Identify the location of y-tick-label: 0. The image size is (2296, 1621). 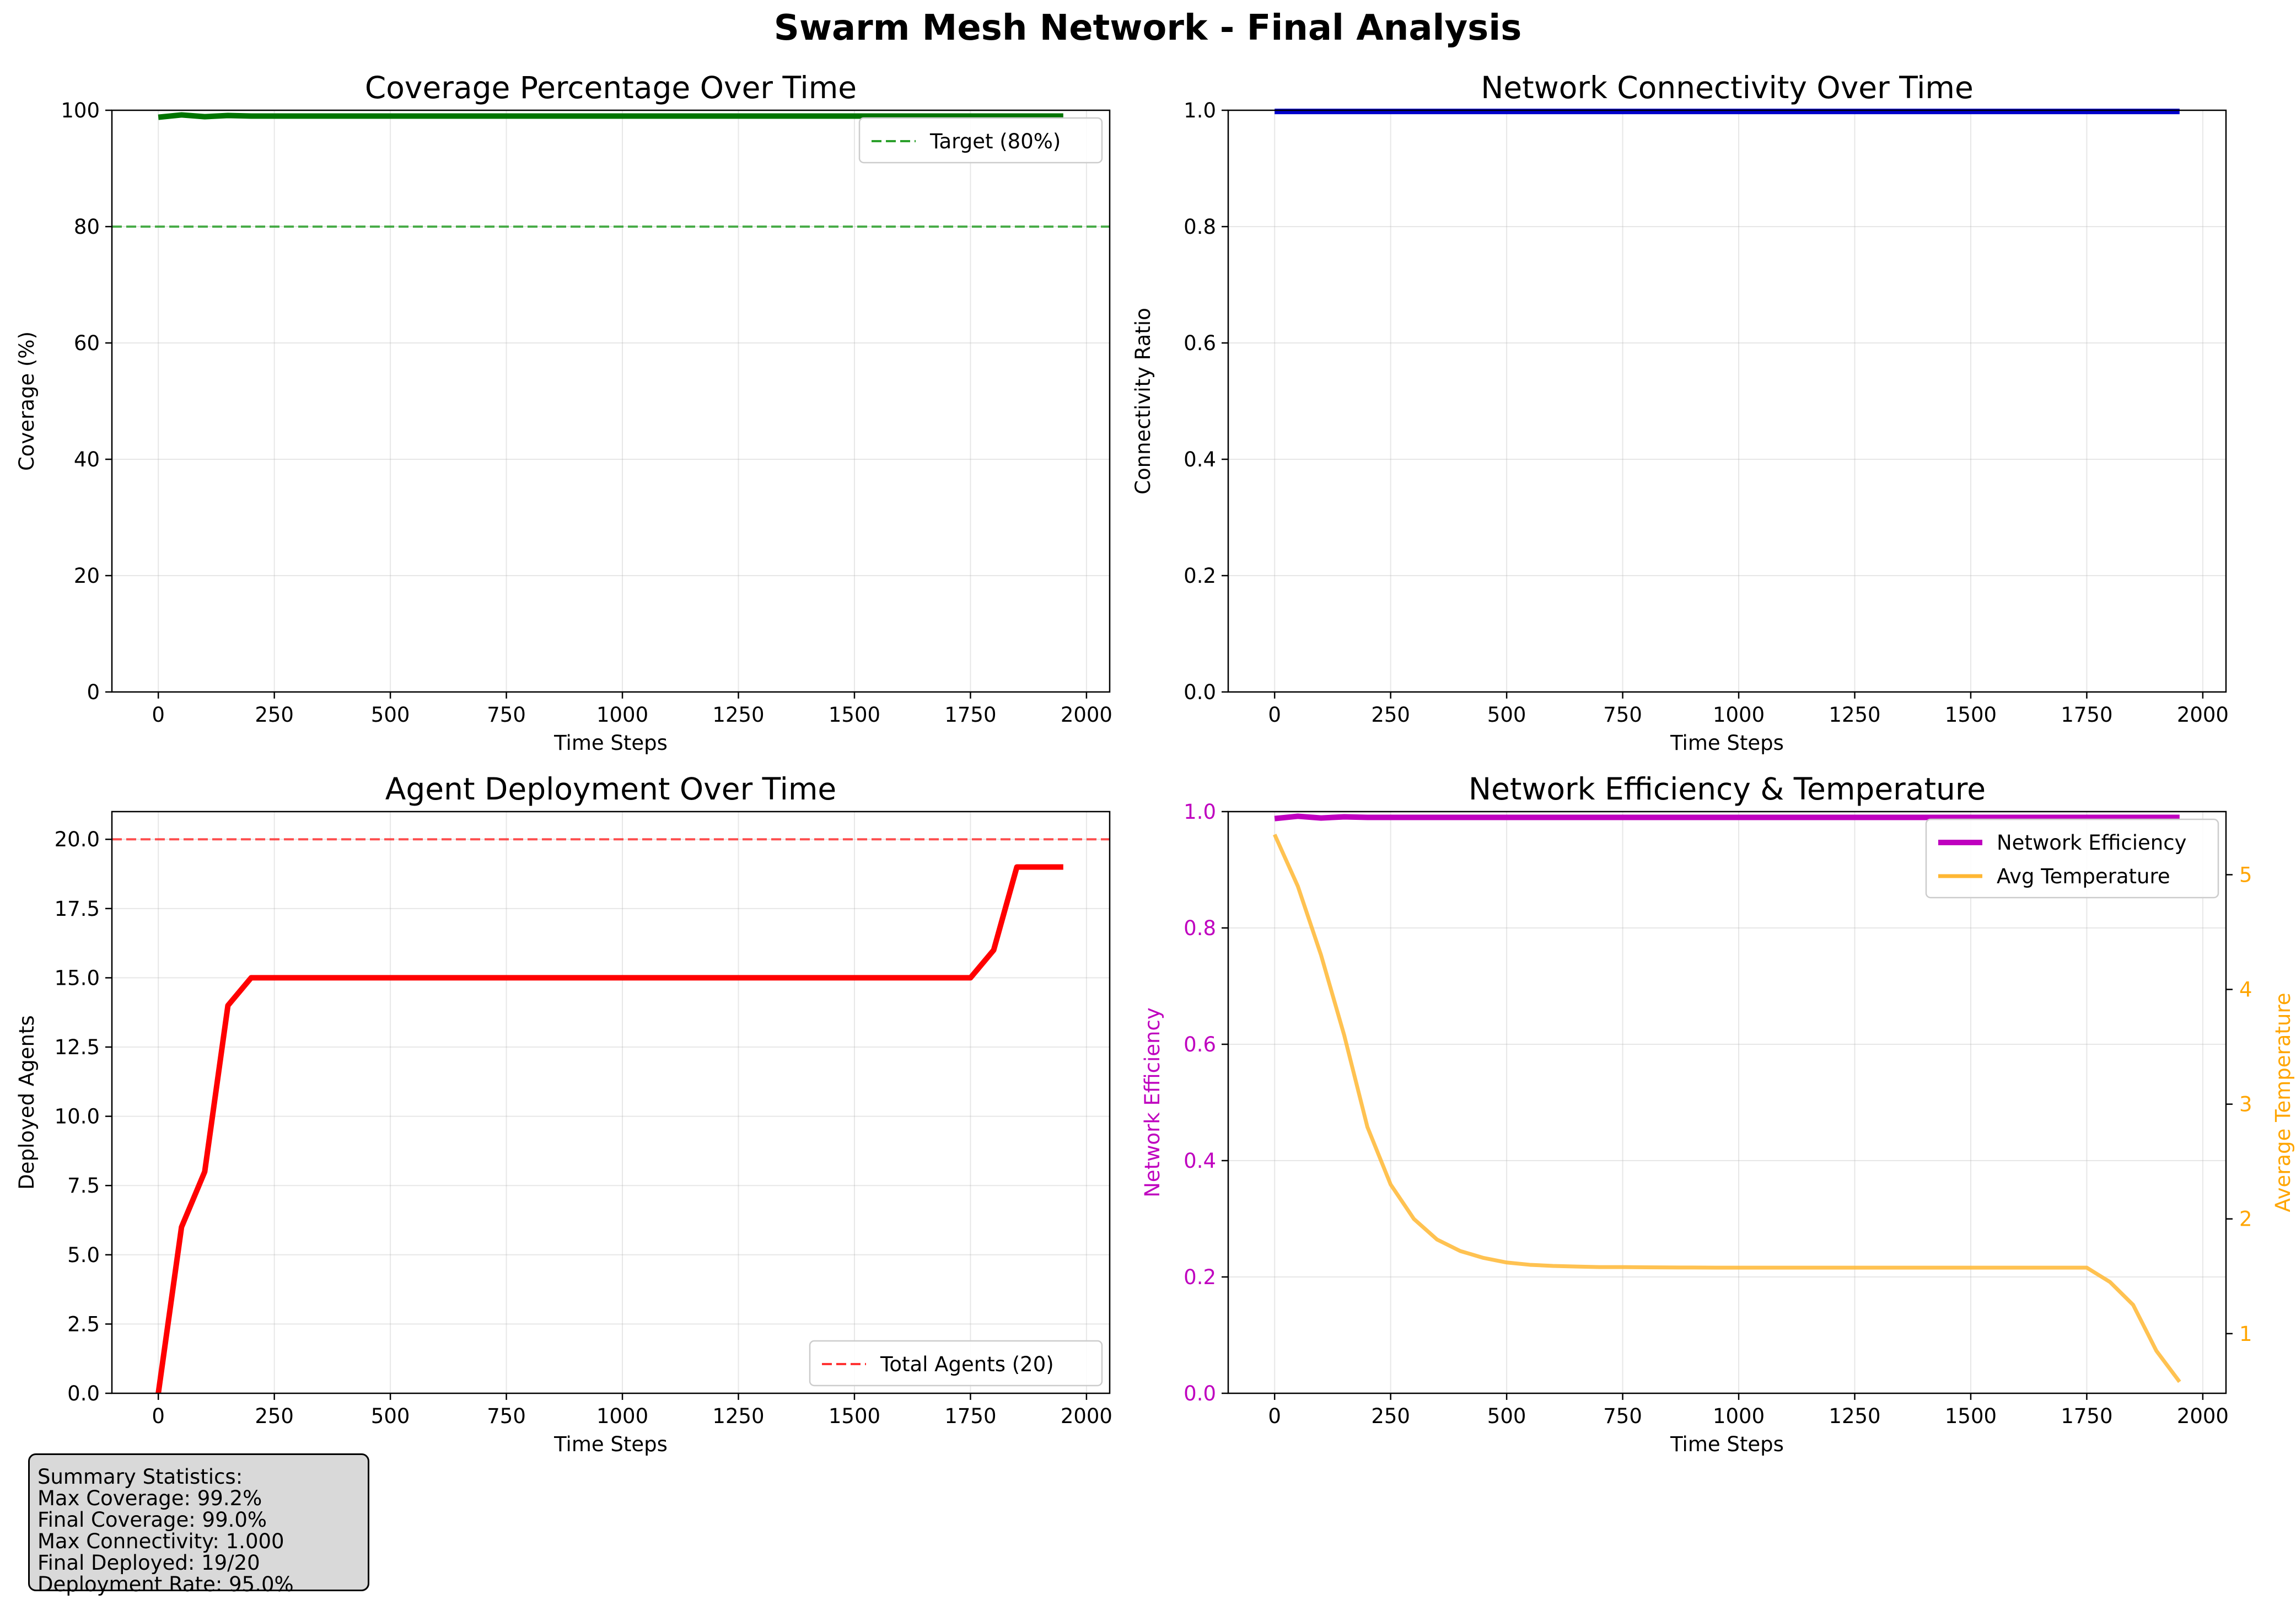
(93, 692).